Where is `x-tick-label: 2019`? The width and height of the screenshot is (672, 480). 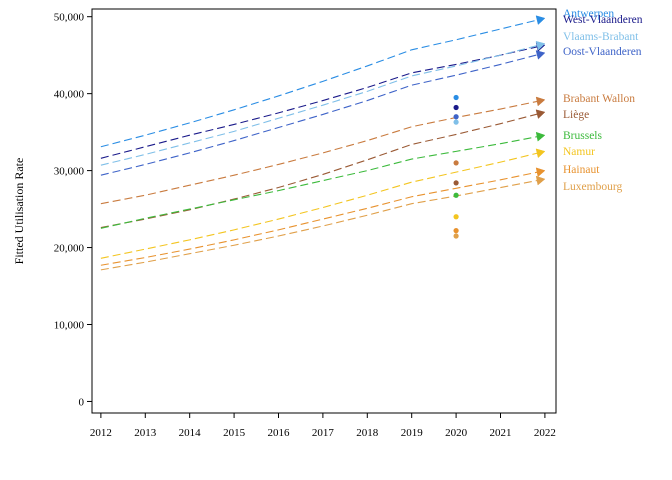
x-tick-label: 2019 is located at coordinates (412, 433).